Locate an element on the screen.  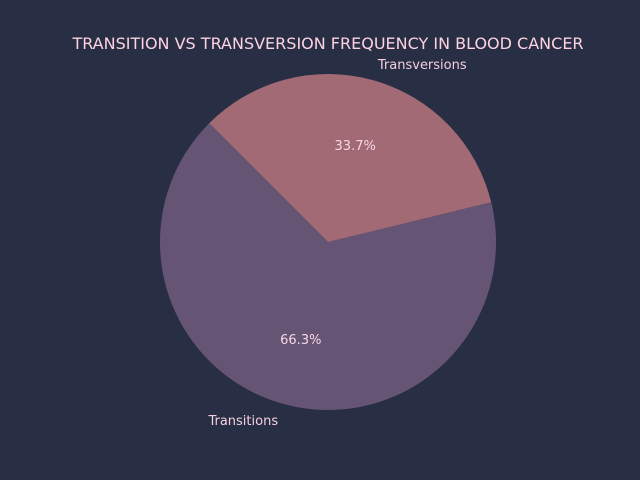
slice-label-transitions: Transitions is located at coordinates (242, 421).